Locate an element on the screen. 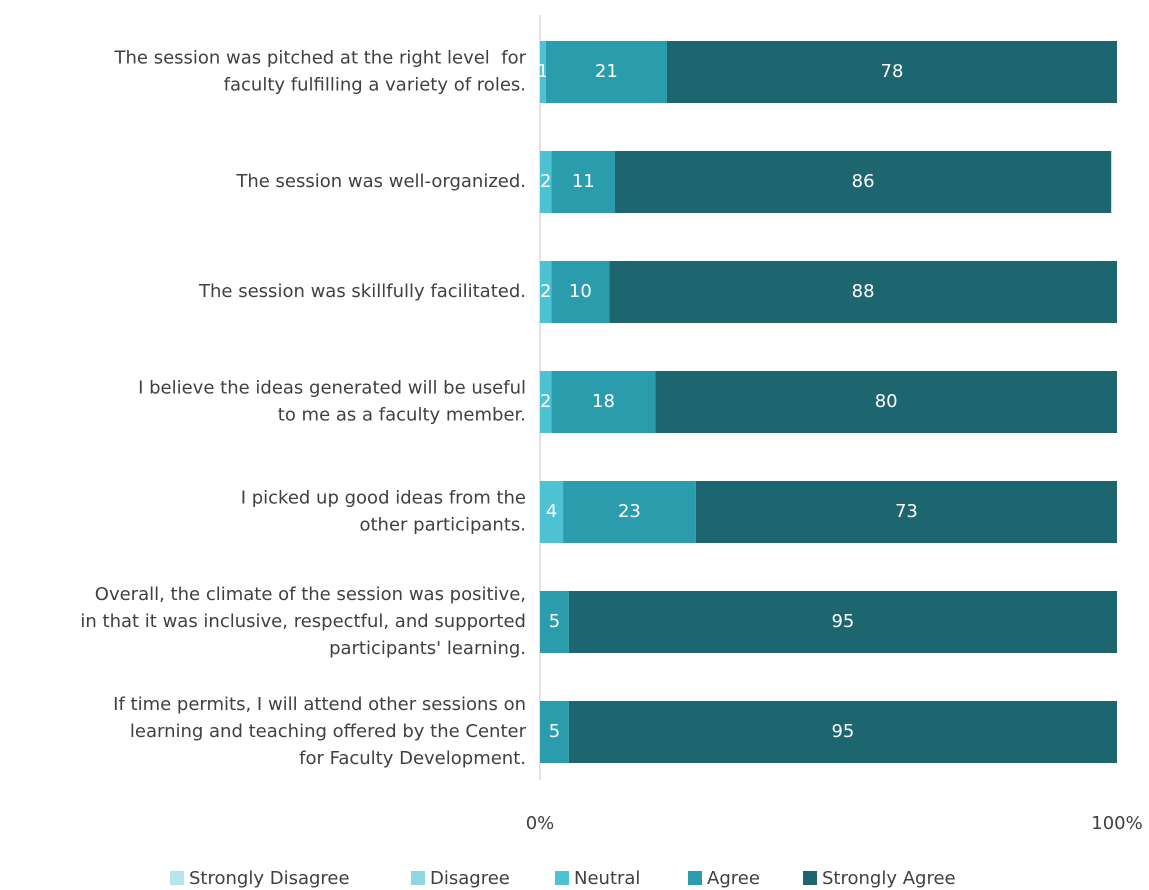  data-label: 78 is located at coordinates (892, 71).